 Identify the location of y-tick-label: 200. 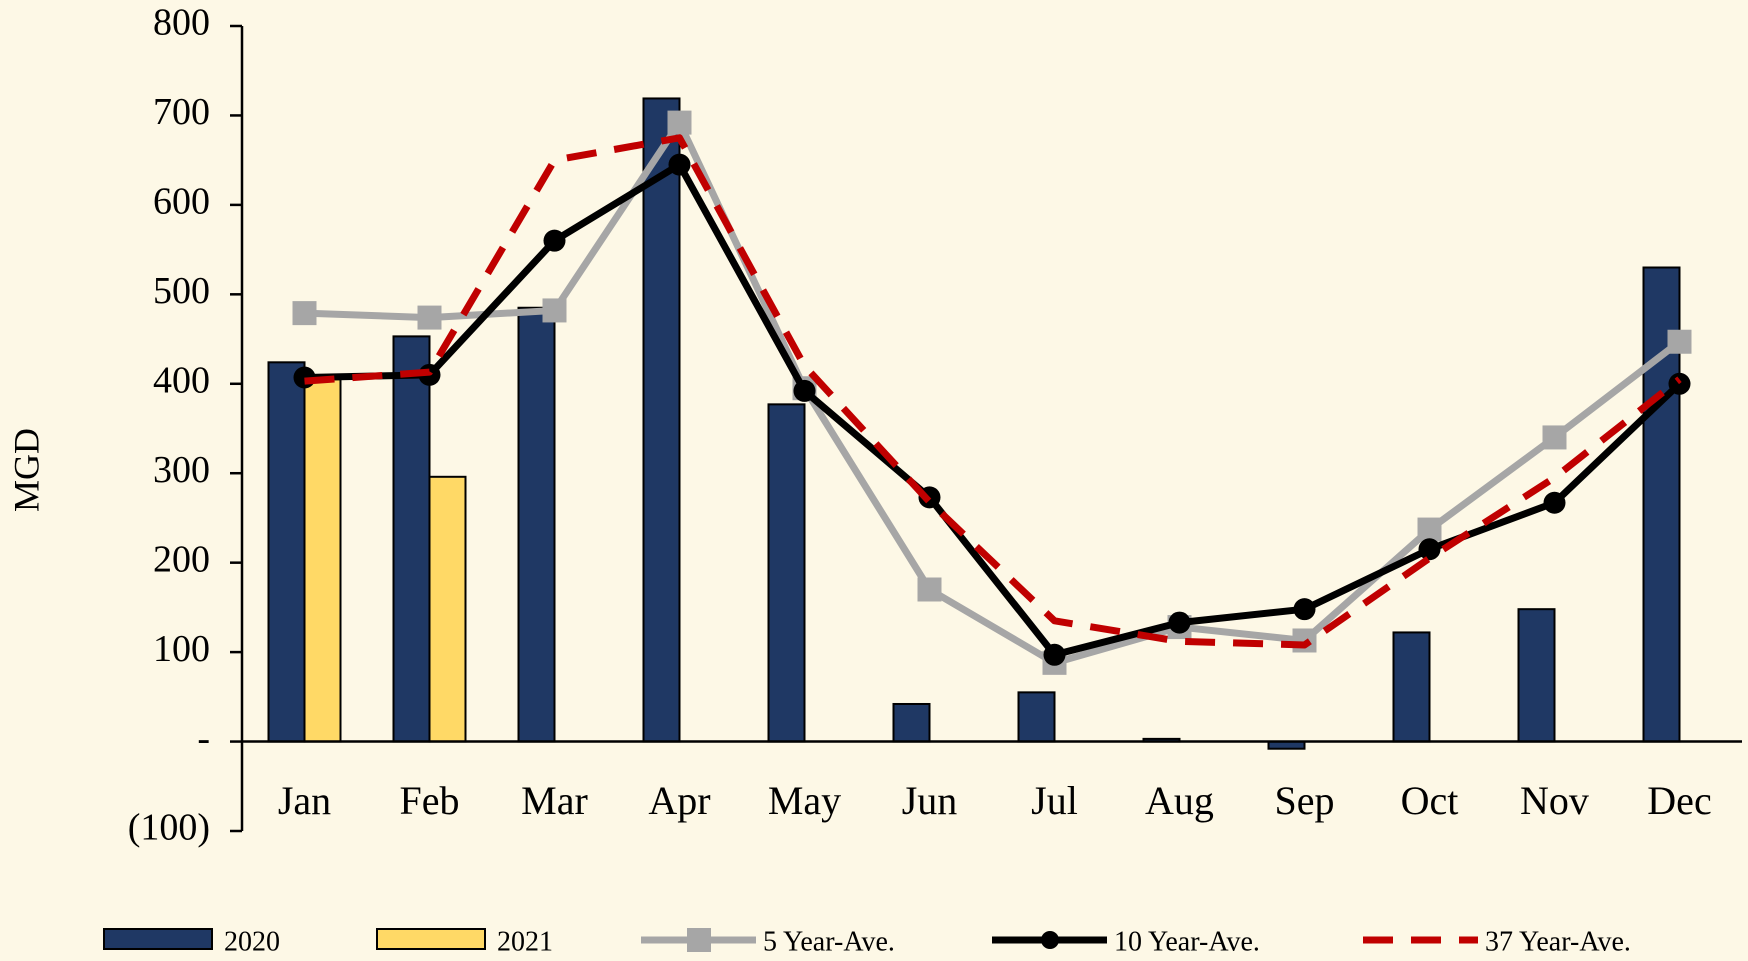
(181, 559).